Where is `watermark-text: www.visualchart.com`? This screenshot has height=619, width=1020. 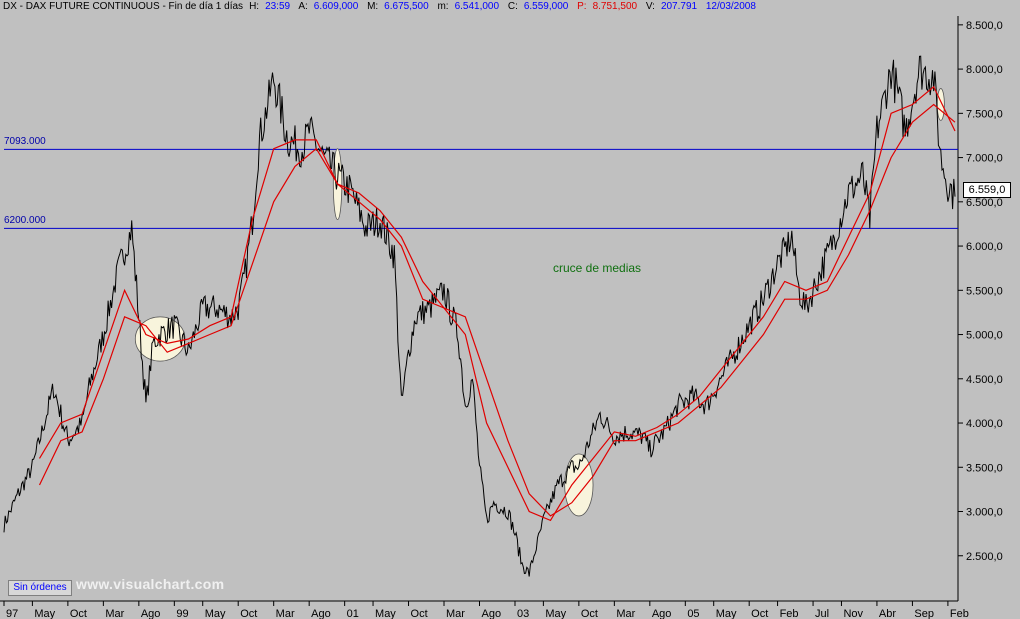
watermark-text: www.visualchart.com is located at coordinates (150, 584).